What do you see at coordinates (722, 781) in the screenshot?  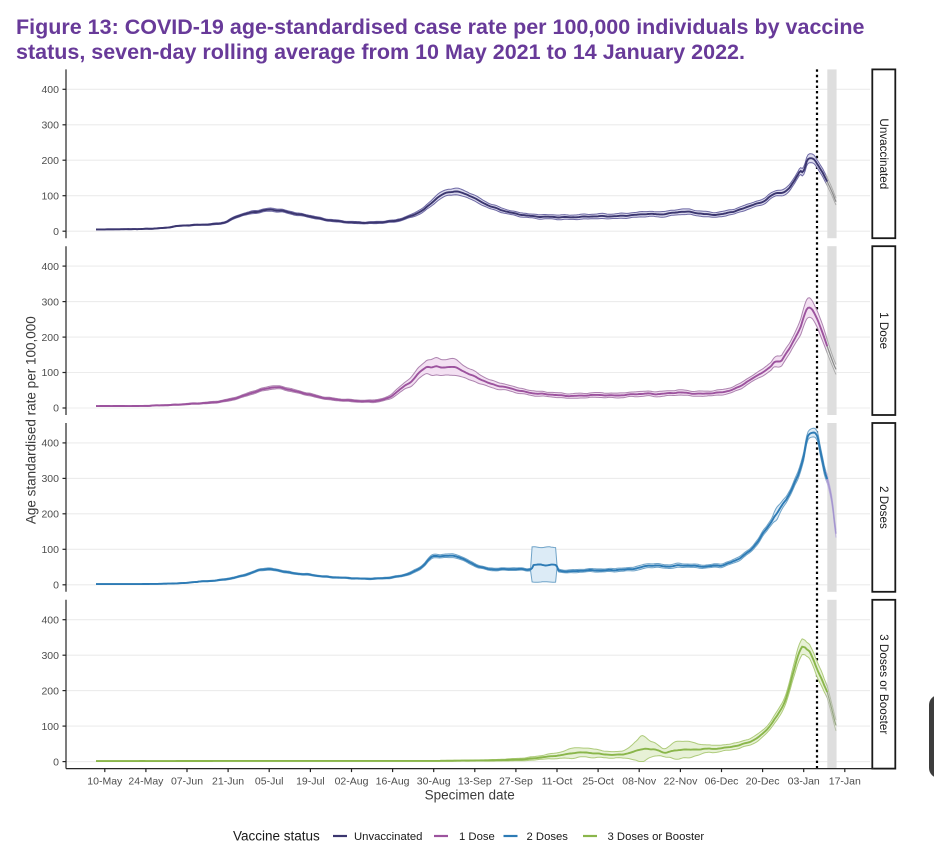 I see `svg-text: 06-Dec` at bounding box center [722, 781].